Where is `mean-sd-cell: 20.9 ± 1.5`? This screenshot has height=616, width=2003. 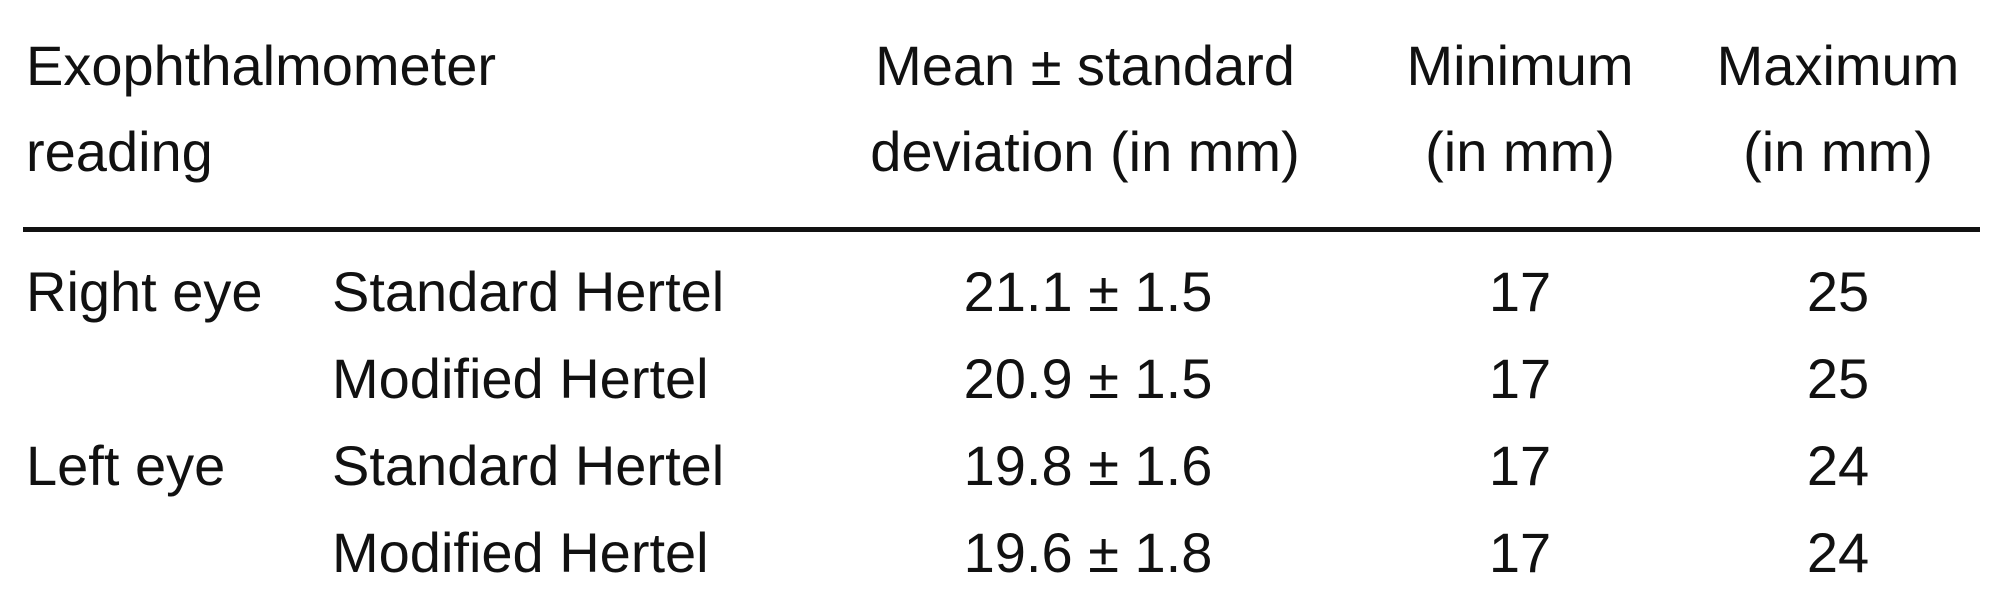 mean-sd-cell: 20.9 ± 1.5 is located at coordinates (1088, 378).